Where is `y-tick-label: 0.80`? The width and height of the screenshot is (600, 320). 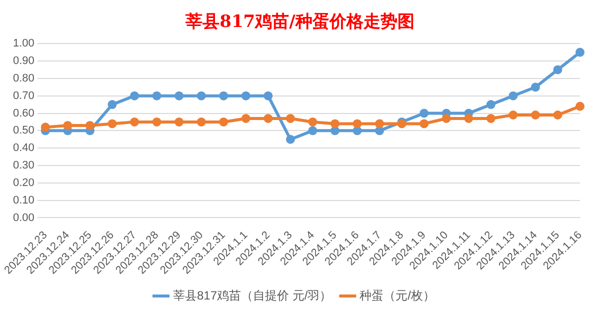
y-tick-label: 0.80 is located at coordinates (23, 78).